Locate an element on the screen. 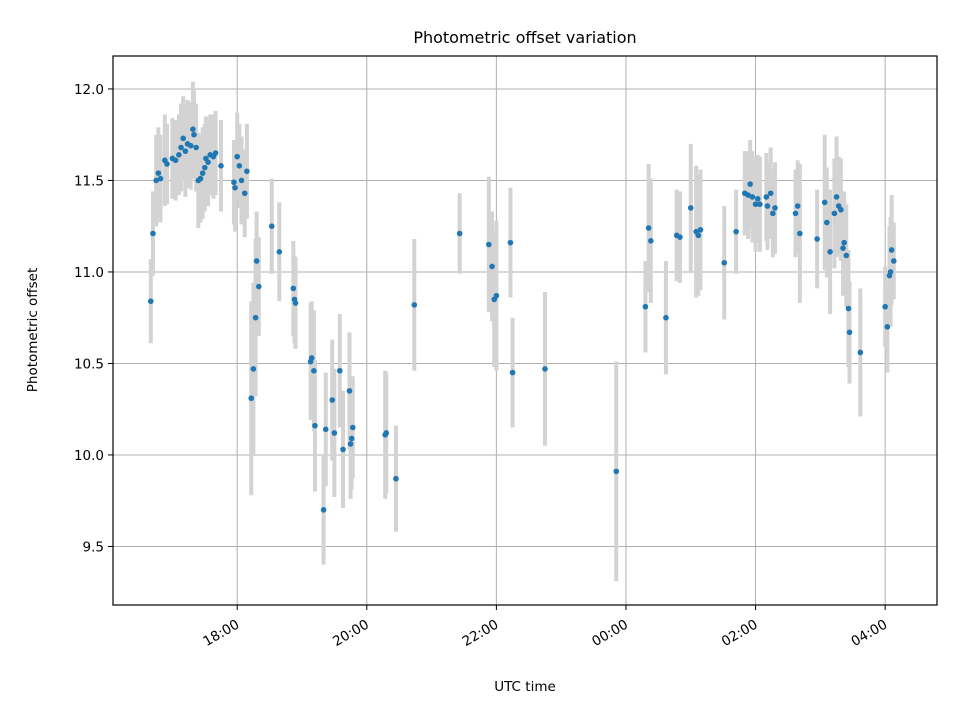 This screenshot has height=724, width=960. x-axis-label: UTC time is located at coordinates (525, 687).